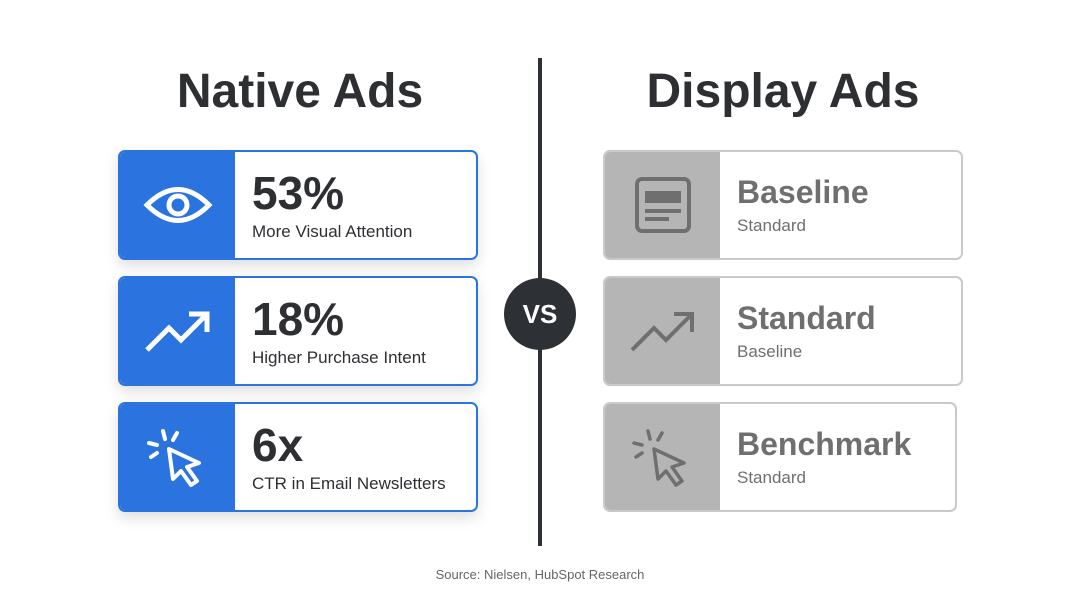  Describe the element at coordinates (662, 205) in the screenshot. I see `ad-icon` at that location.